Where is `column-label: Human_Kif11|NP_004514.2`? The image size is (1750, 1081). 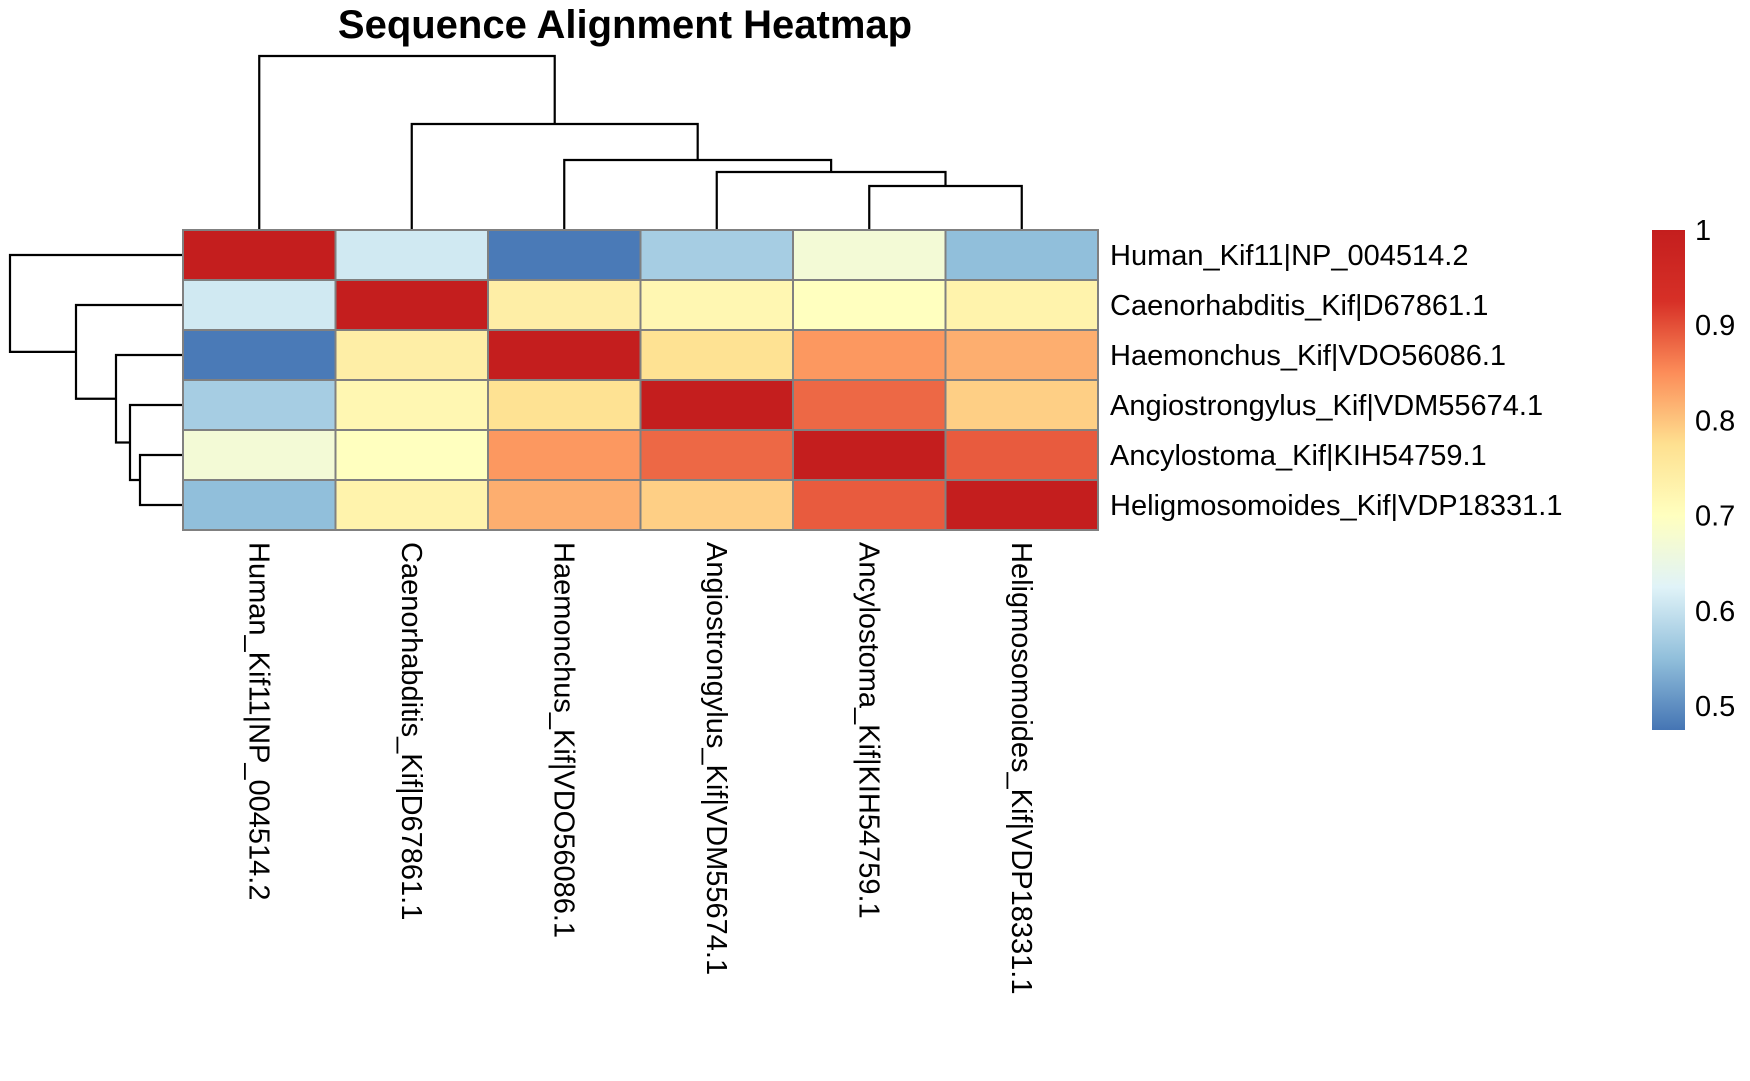 column-label: Human_Kif11|NP_004514.2 is located at coordinates (258, 721).